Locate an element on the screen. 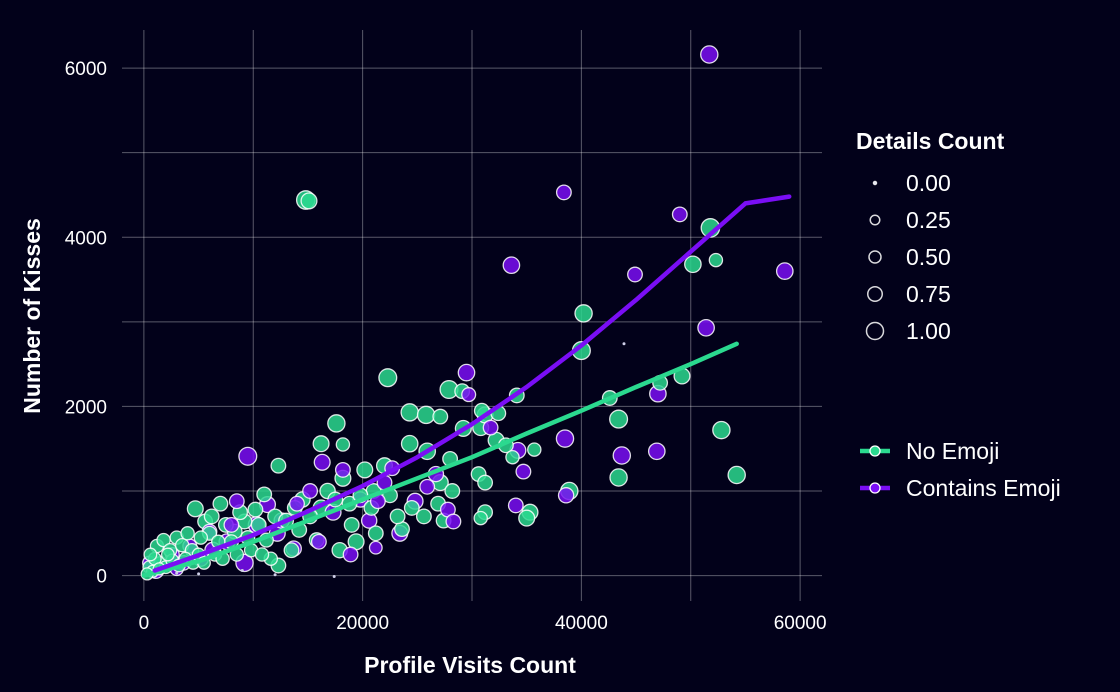 This screenshot has width=1120, height=692. color-legend-label: Contains Emoji is located at coordinates (983, 488).